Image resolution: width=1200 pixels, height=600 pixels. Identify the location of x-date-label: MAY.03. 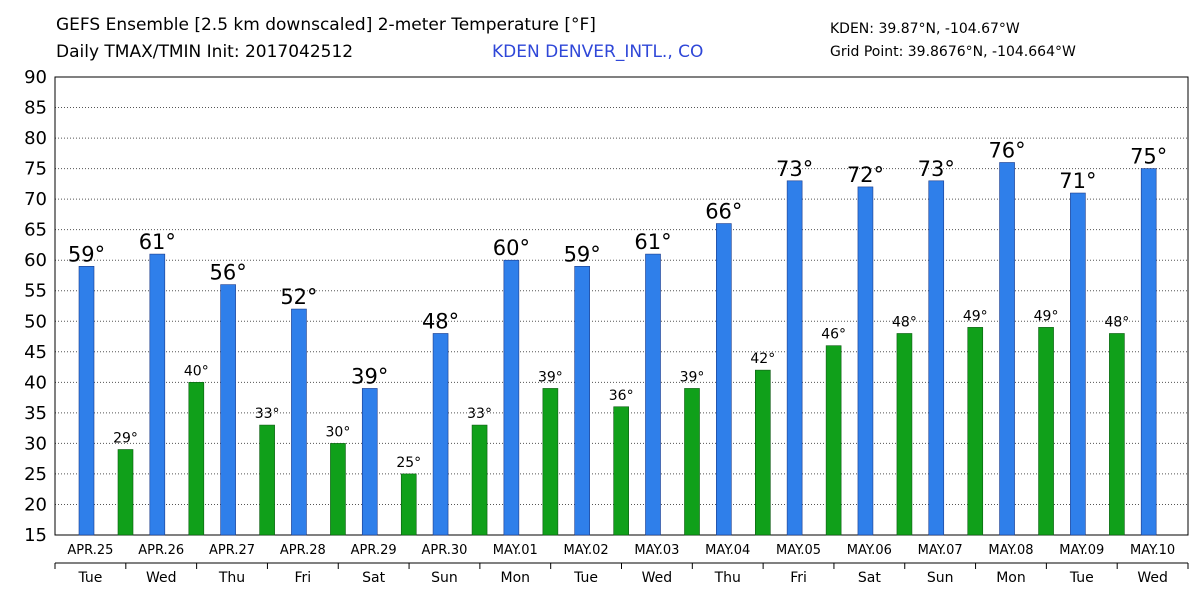
(656, 550).